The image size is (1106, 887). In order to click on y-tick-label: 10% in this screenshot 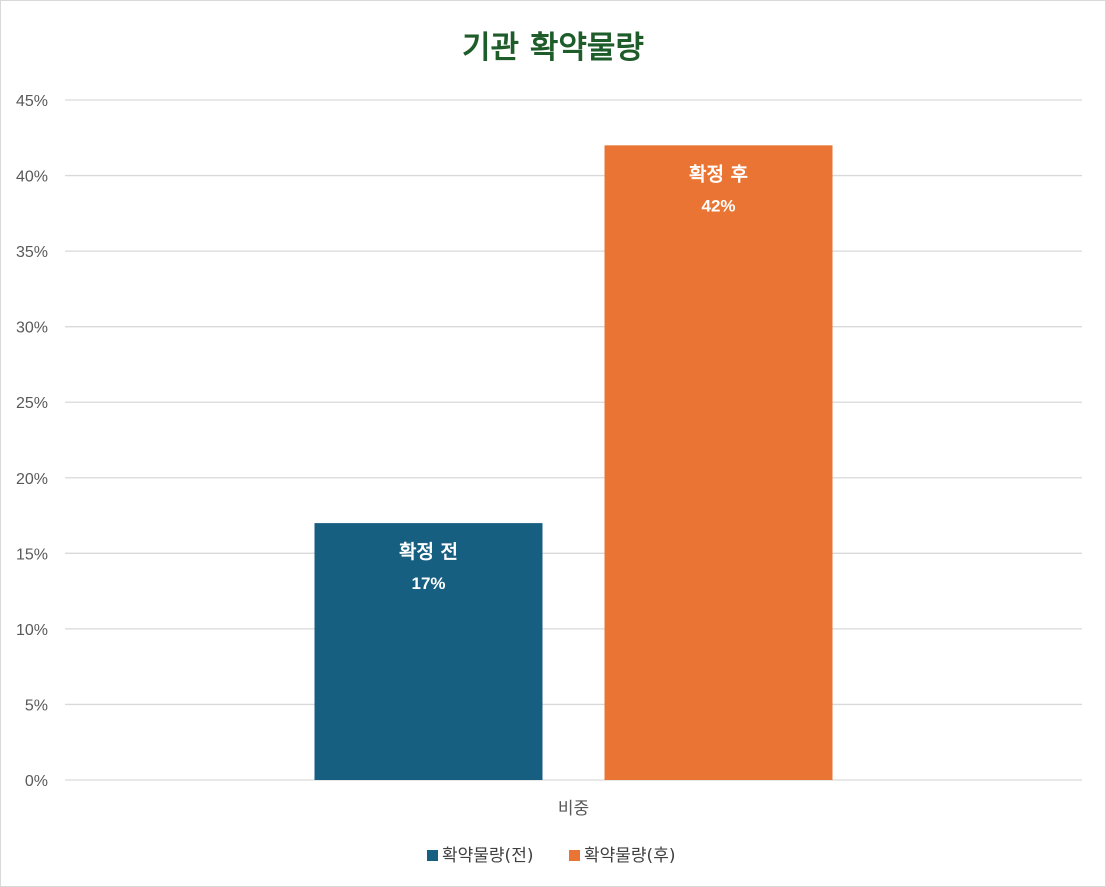, I will do `click(32, 630)`.